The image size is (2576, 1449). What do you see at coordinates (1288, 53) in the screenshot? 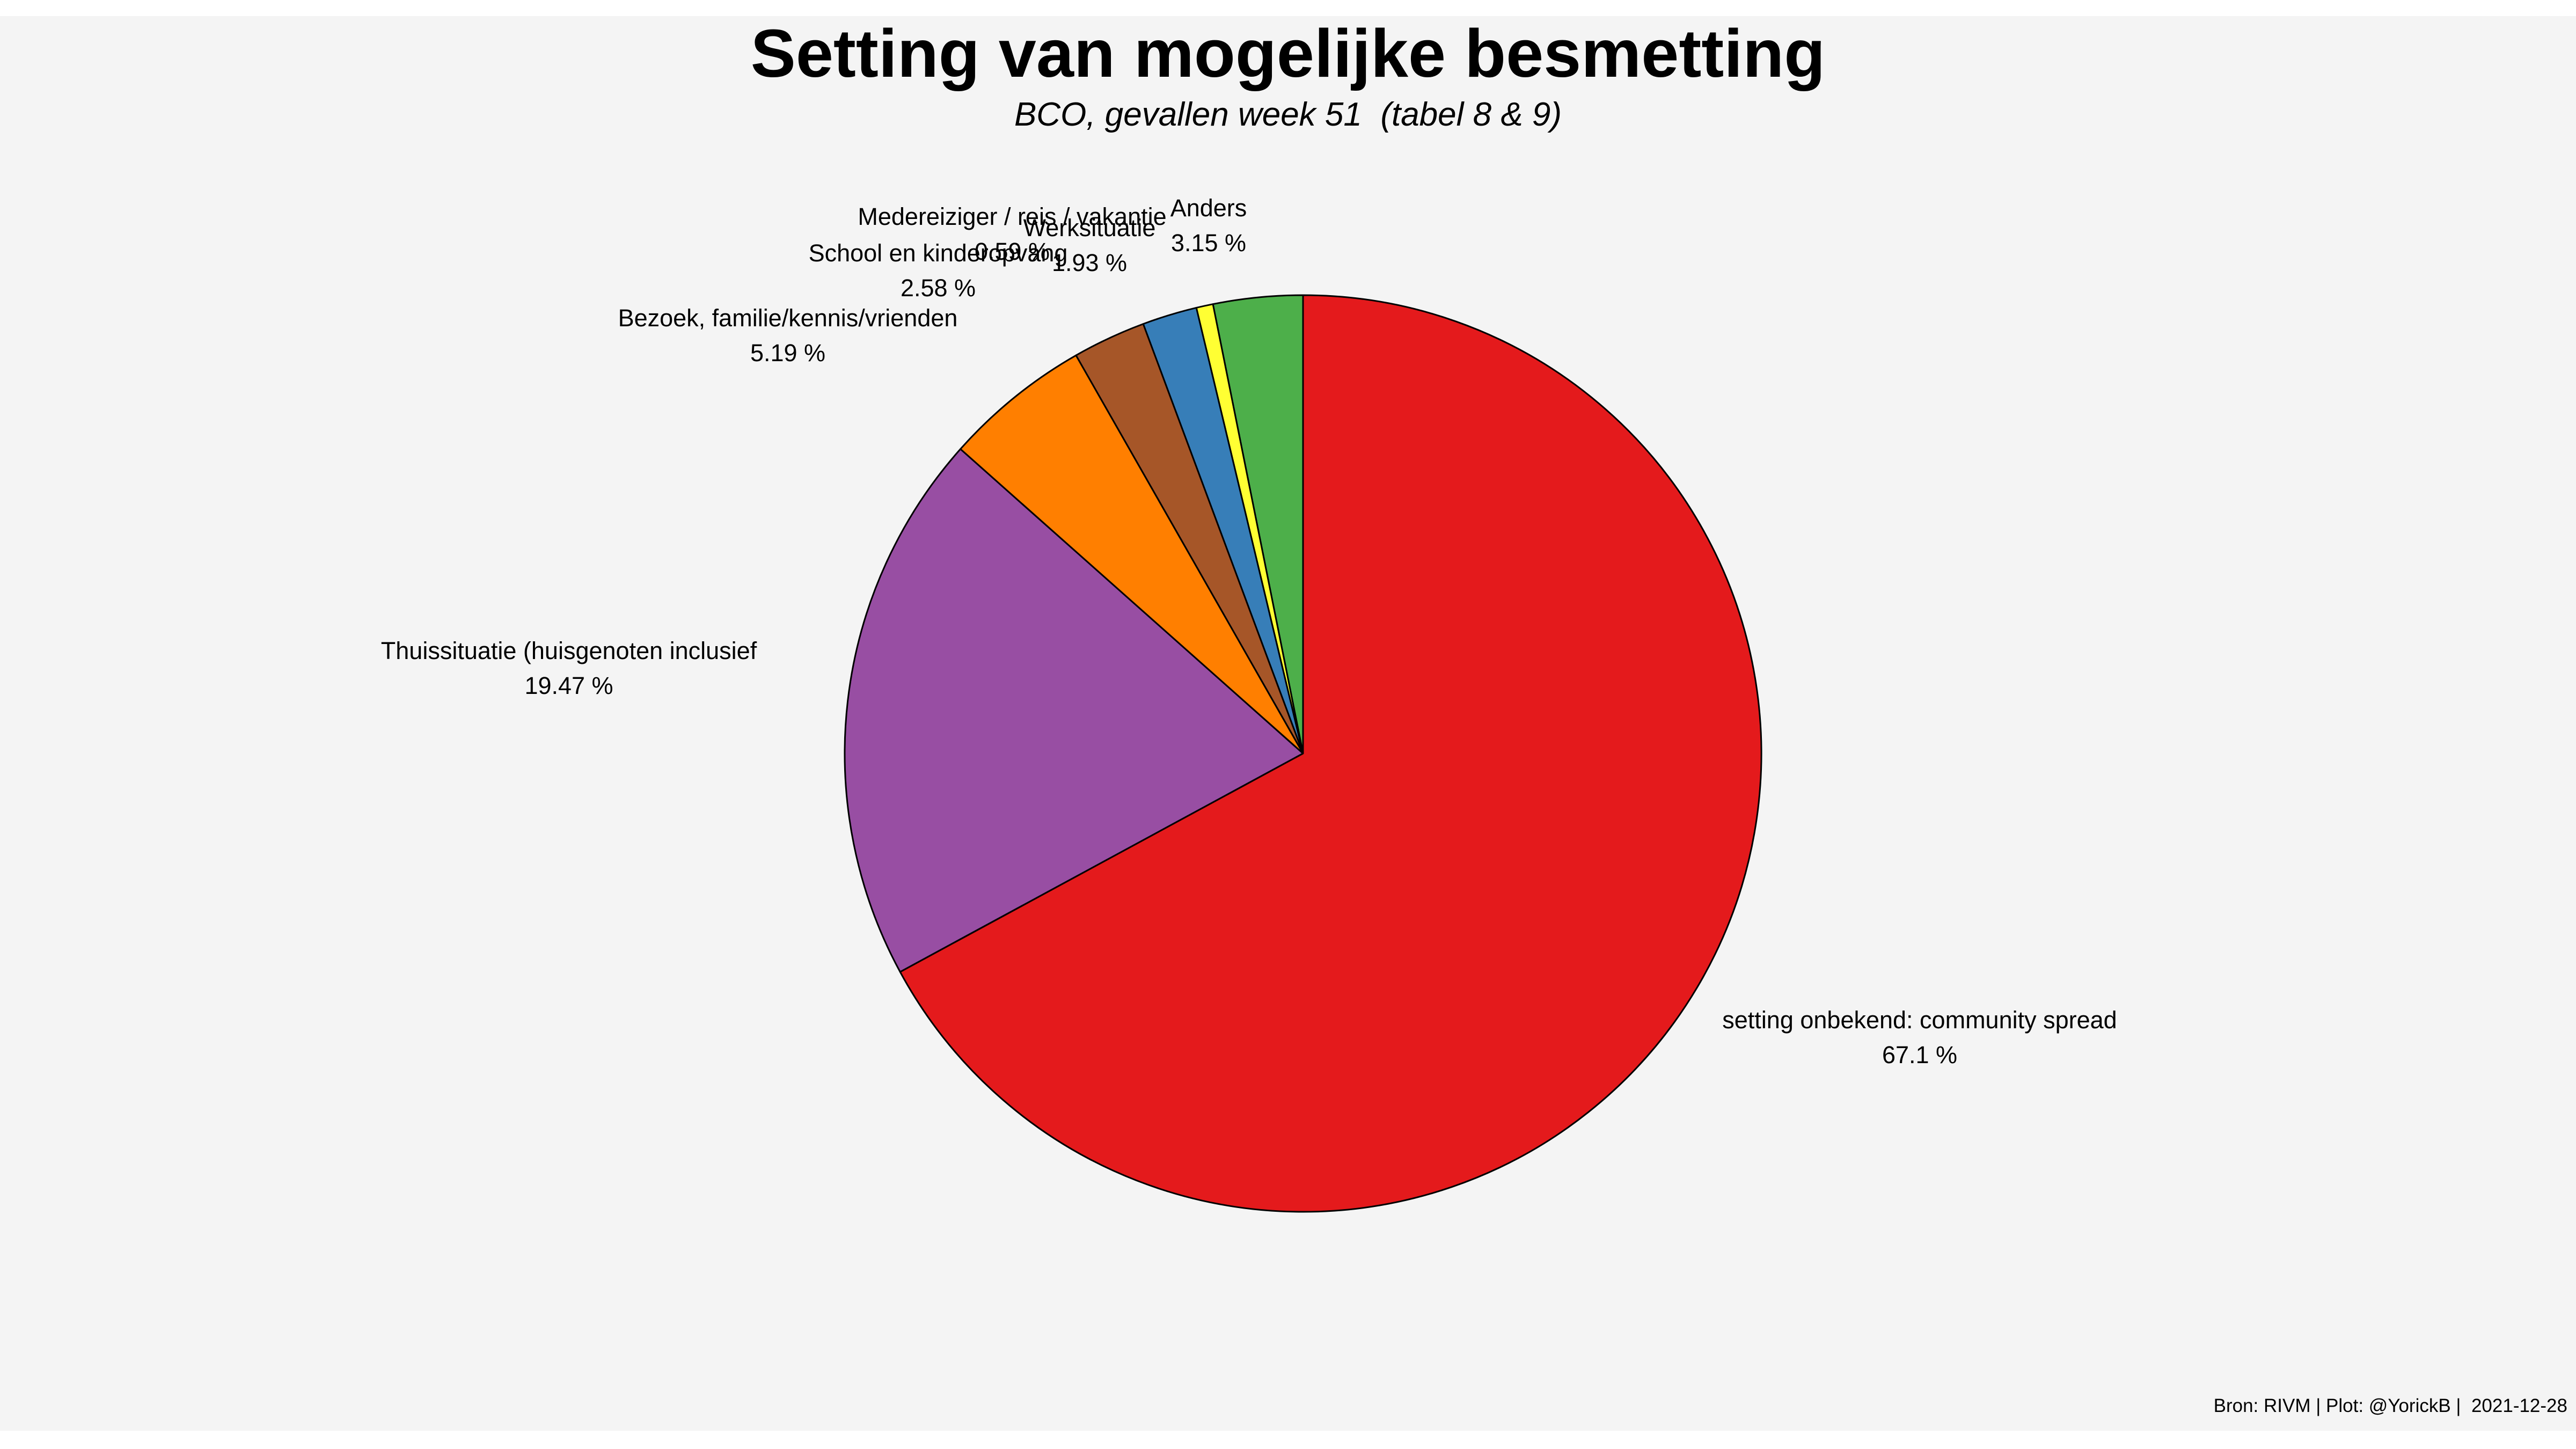
I see `chart-title: Setting van mogelijke besmetting` at bounding box center [1288, 53].